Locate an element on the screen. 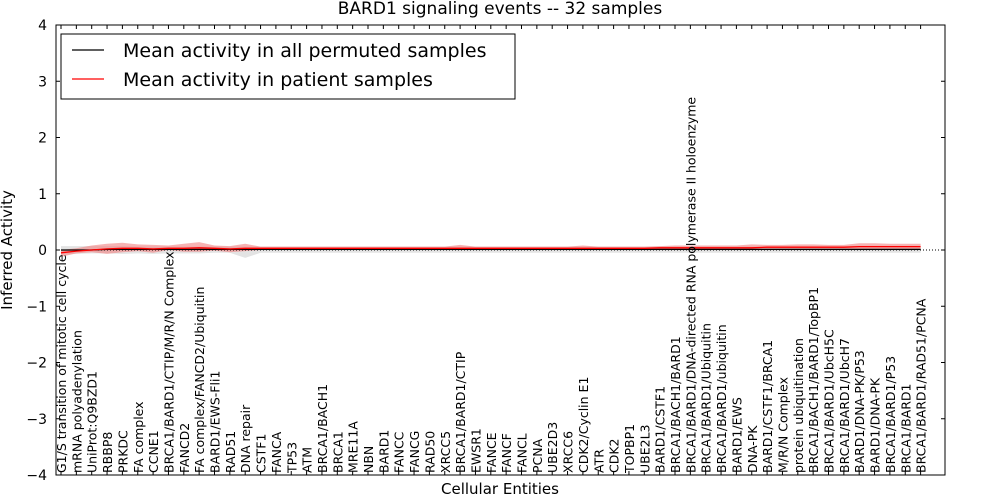 This screenshot has height=500, width=1000. x-tick-label: FANCF is located at coordinates (506, 453).